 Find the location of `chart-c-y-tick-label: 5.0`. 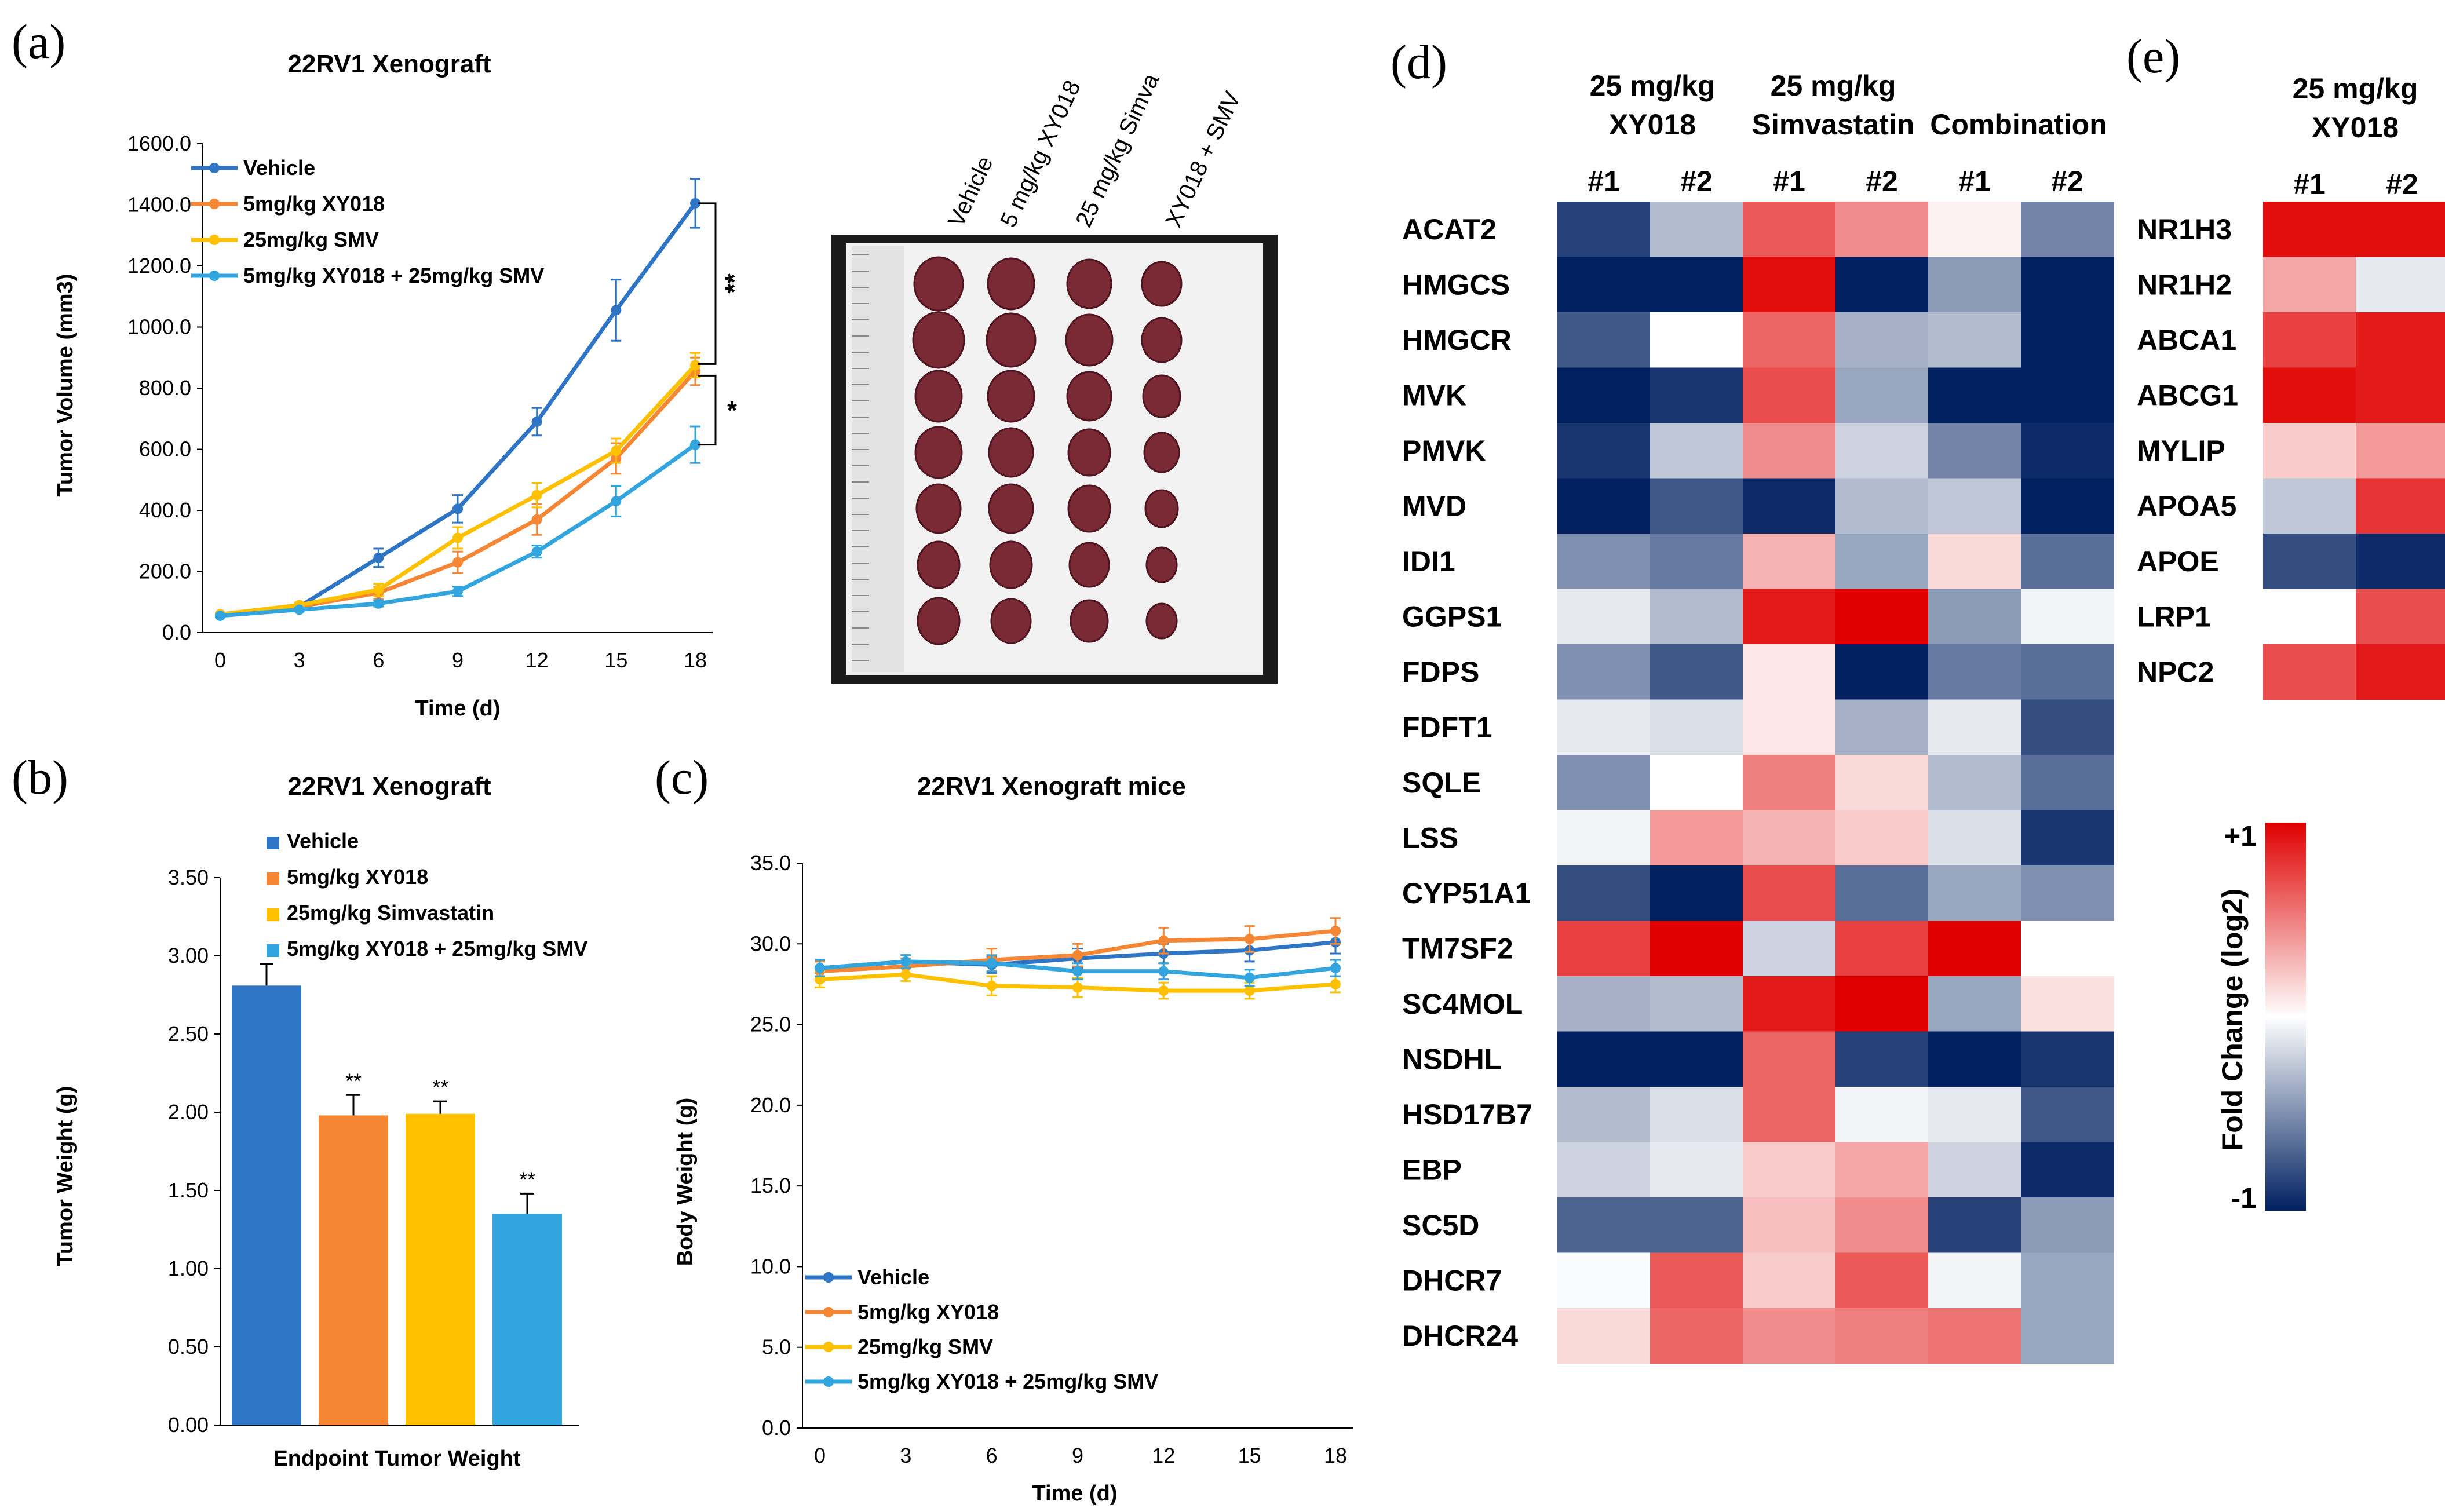

chart-c-y-tick-label: 5.0 is located at coordinates (776, 1347).